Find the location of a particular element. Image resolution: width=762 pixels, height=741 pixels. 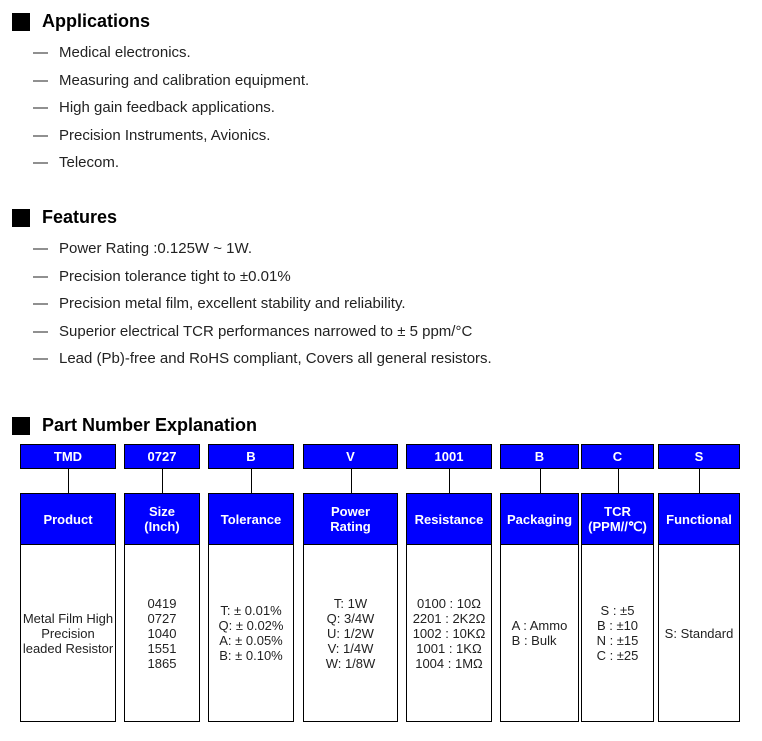

part-number-heading: Part Number Explanation is located at coordinates (134, 425).